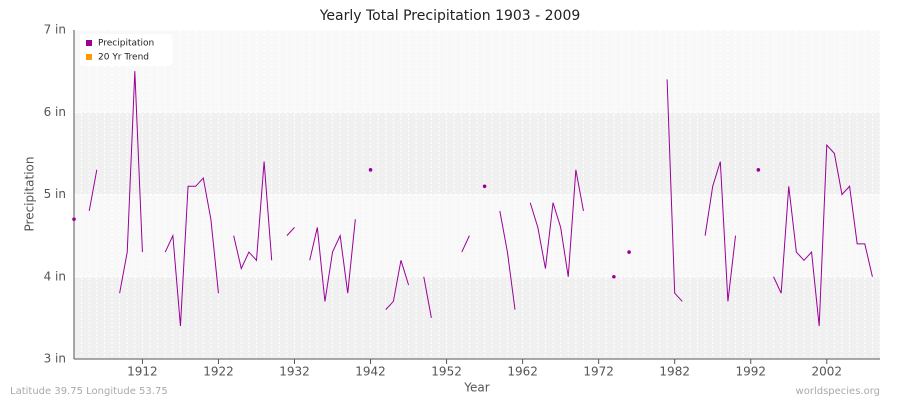  What do you see at coordinates (750, 372) in the screenshot?
I see `x-tick-label: 1992` at bounding box center [750, 372].